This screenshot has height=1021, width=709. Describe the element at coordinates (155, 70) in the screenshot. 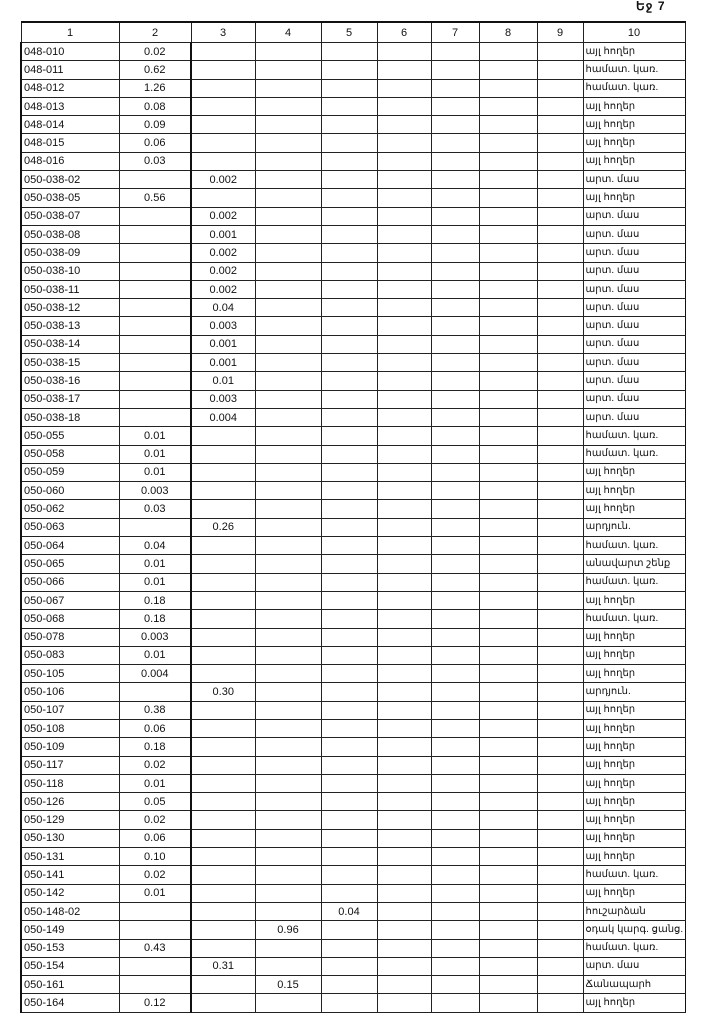

I see `area-cell-col-2: 0.62` at that location.